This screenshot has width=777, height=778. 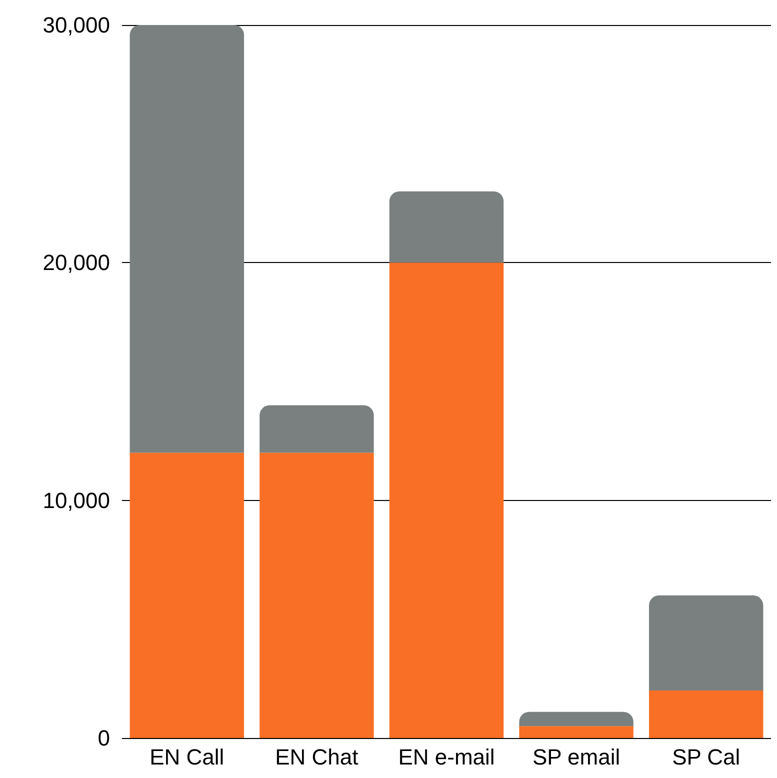 I want to click on y-tick-label: 30,000, so click(x=76, y=25).